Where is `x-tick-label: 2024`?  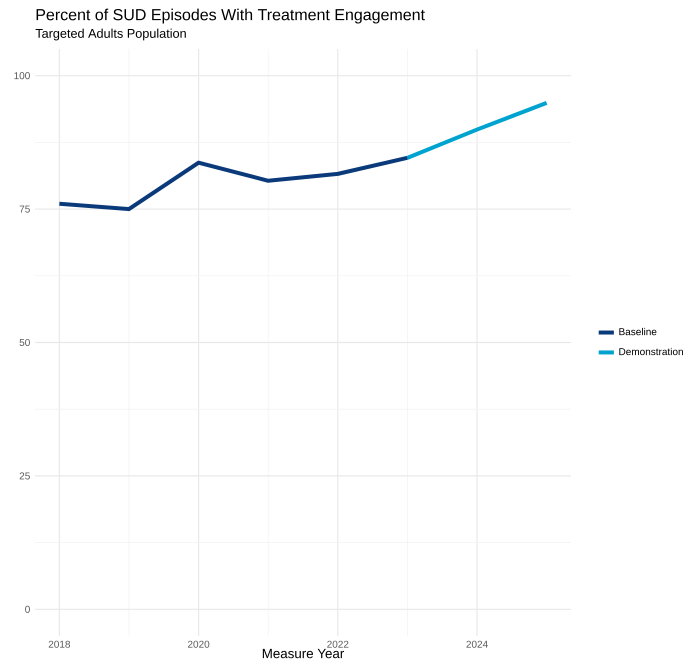 x-tick-label: 2024 is located at coordinates (477, 644).